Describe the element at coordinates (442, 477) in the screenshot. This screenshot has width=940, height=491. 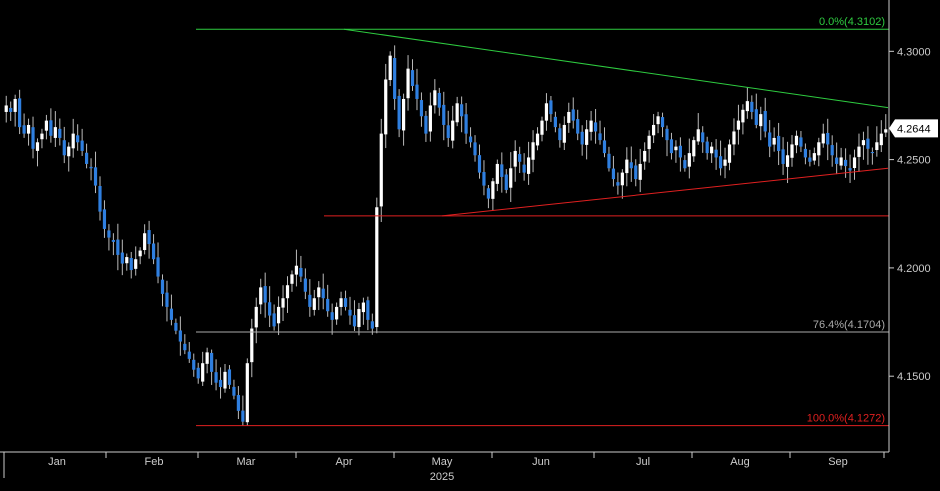
I see `year-label: 2025` at that location.